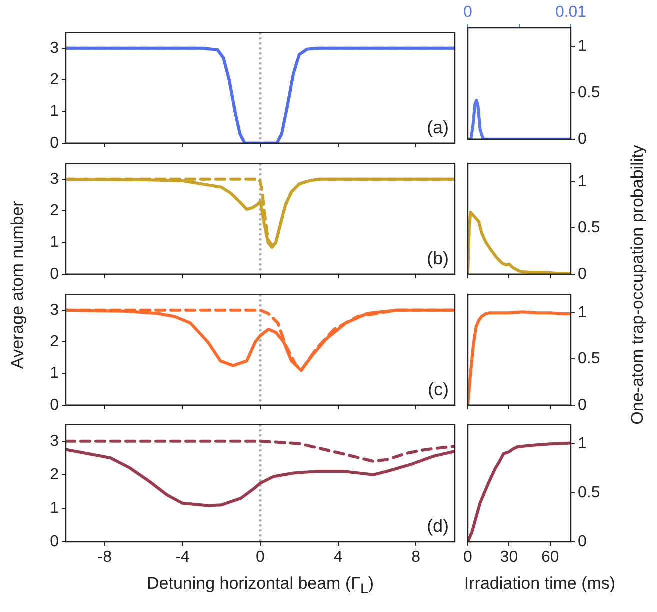 This screenshot has width=657, height=612. What do you see at coordinates (571, 12) in the screenshot?
I see `x-tick-label: 0.01` at bounding box center [571, 12].